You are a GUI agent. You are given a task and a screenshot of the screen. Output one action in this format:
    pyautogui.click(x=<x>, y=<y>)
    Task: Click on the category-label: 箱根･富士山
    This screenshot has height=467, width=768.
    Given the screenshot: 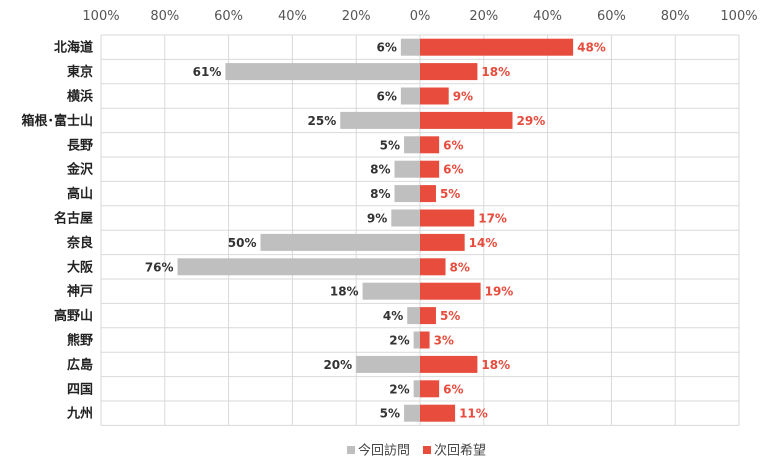 What is the action you would take?
    pyautogui.click(x=57, y=121)
    